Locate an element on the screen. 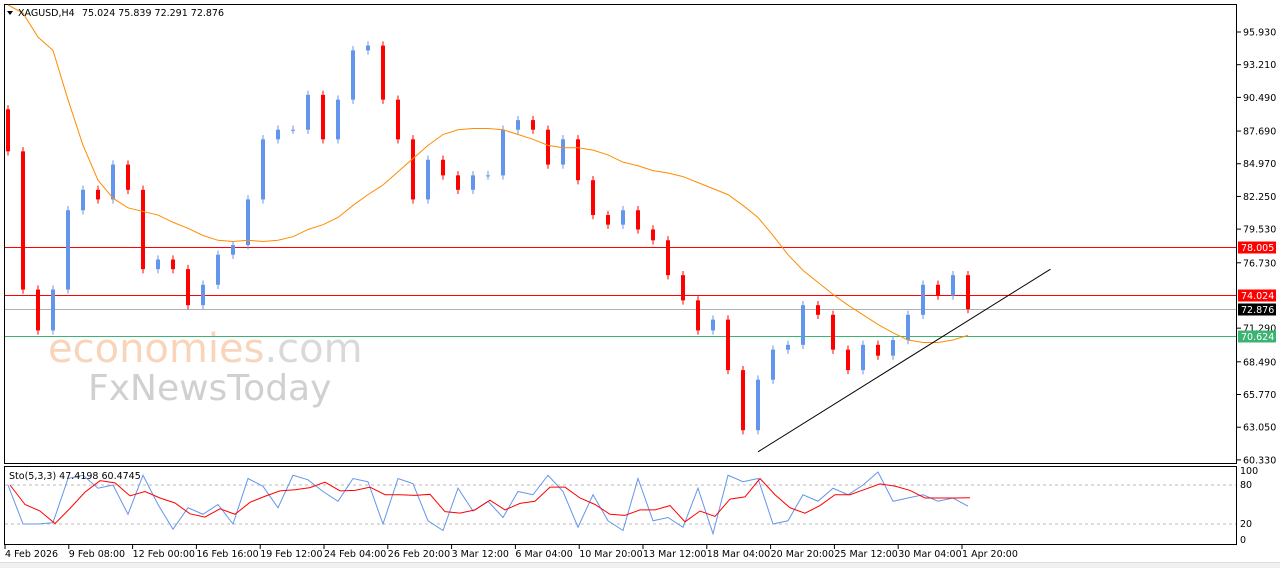 This screenshot has width=1280, height=568. time-tick-label: 26 Feb 20:00 is located at coordinates (419, 554).